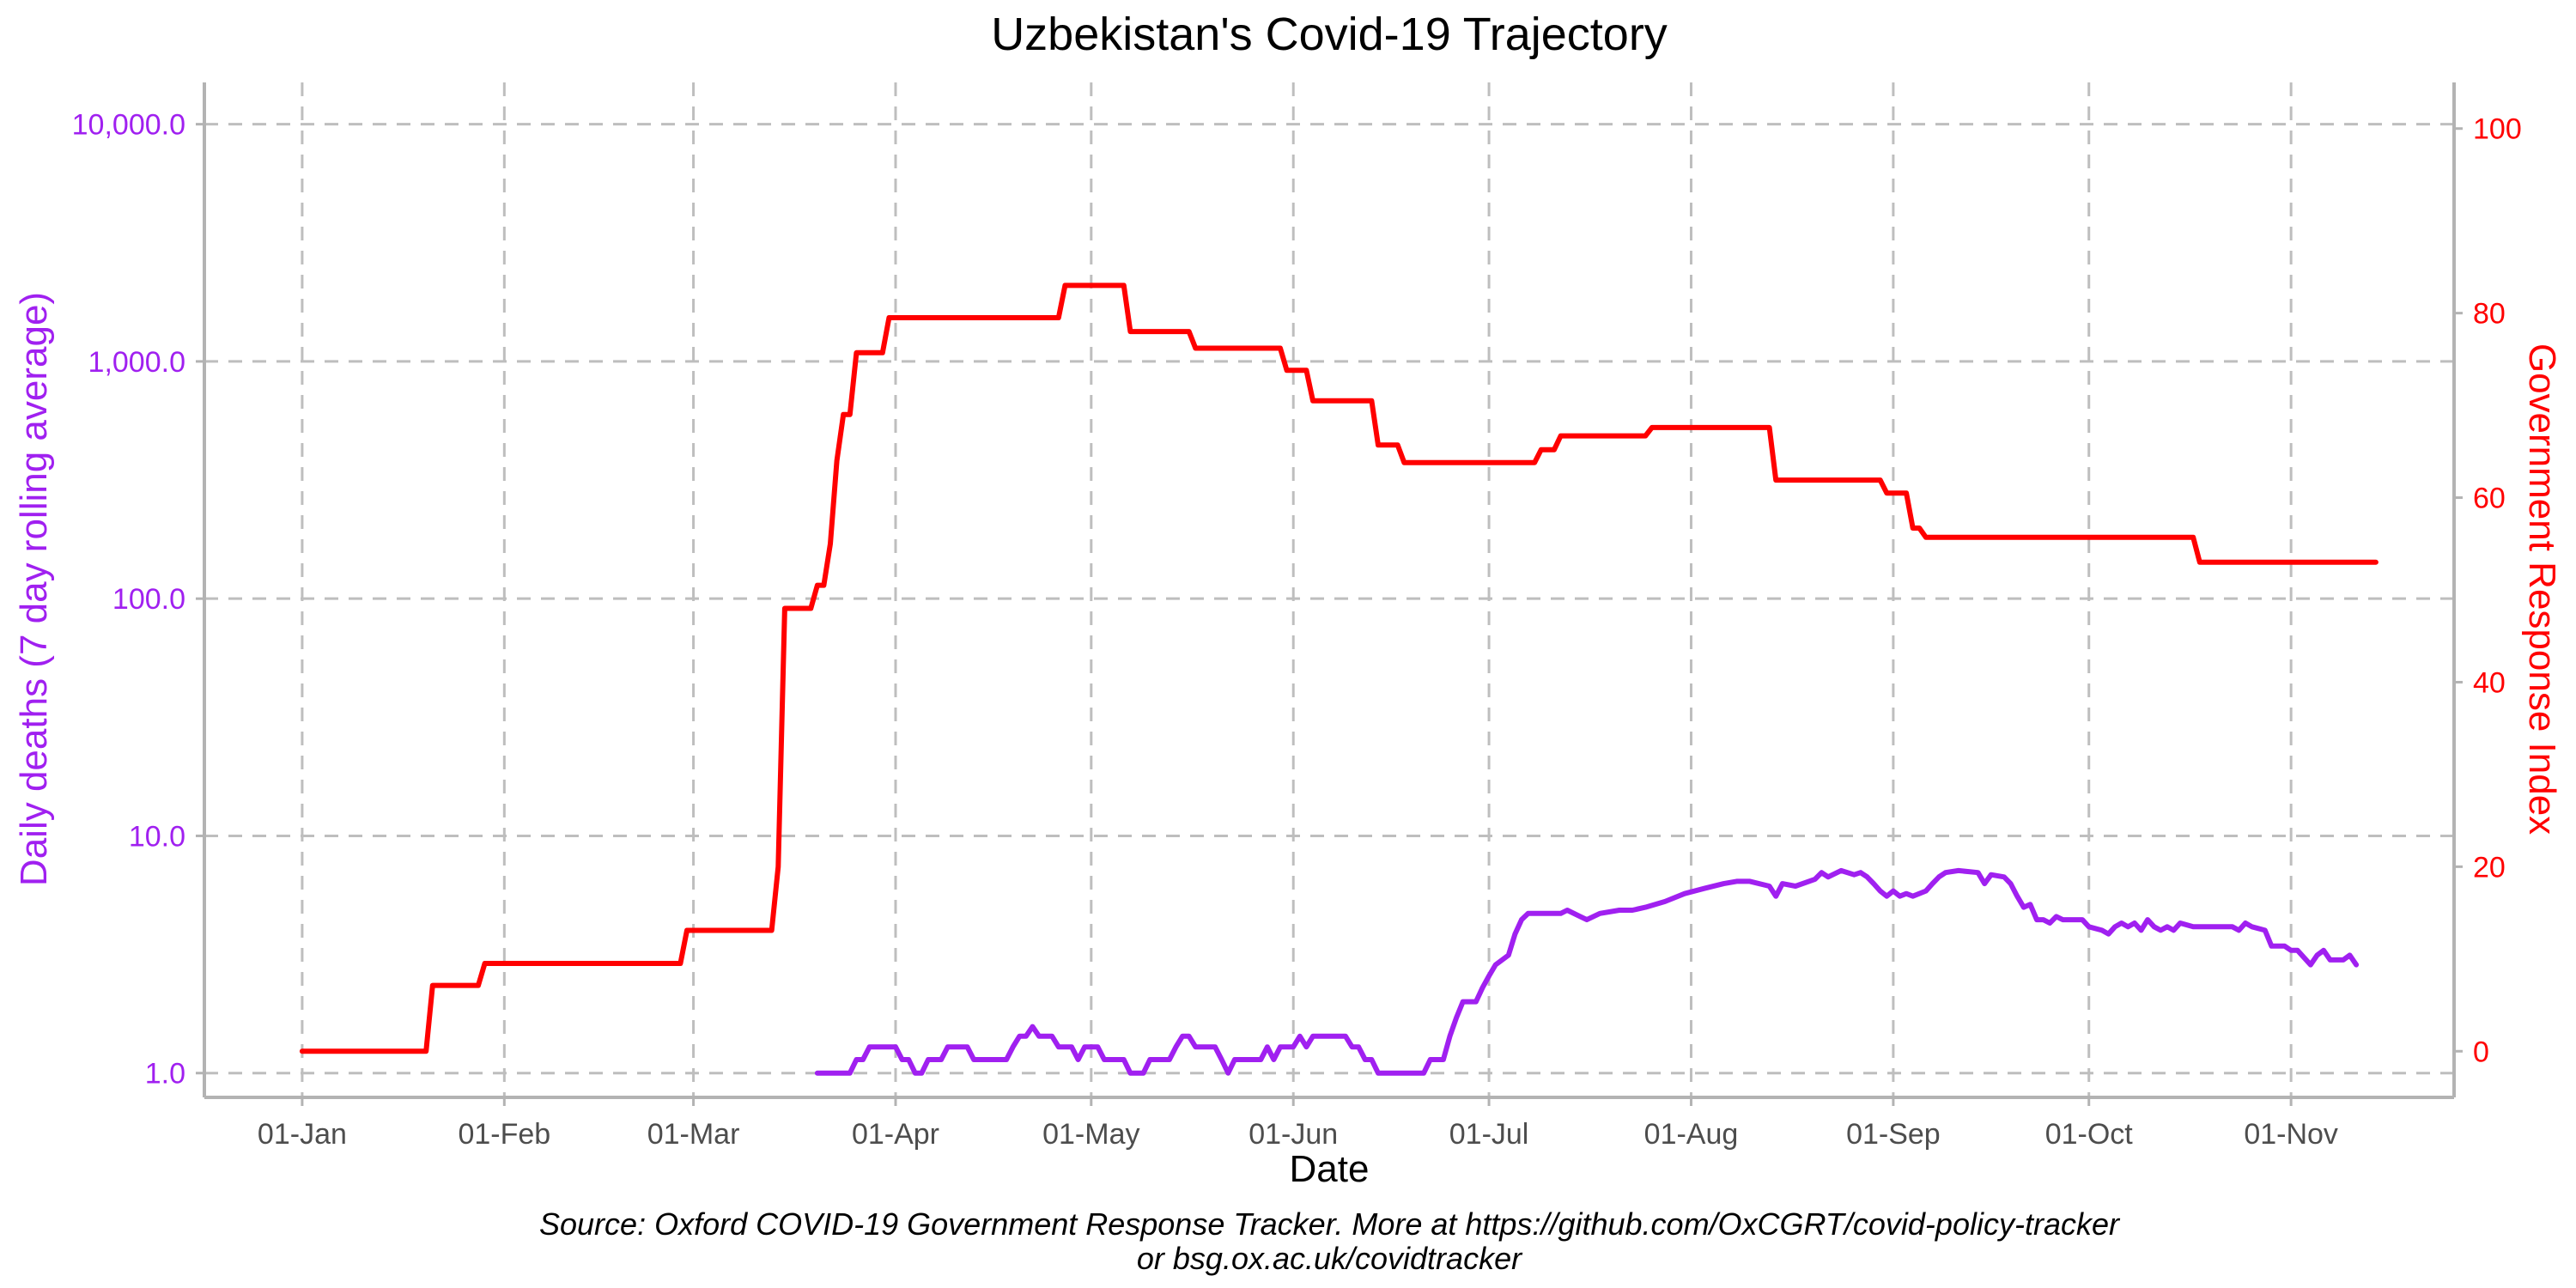 The width and height of the screenshot is (2576, 1288). I want to click on y-left-tick-label: 100.0, so click(148, 599).